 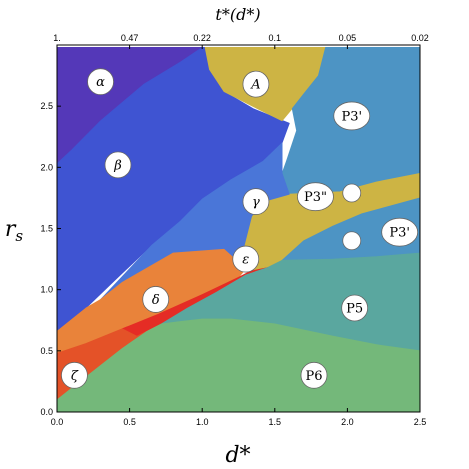 I want to click on y-tick-label: 2.0, so click(x=46, y=167).